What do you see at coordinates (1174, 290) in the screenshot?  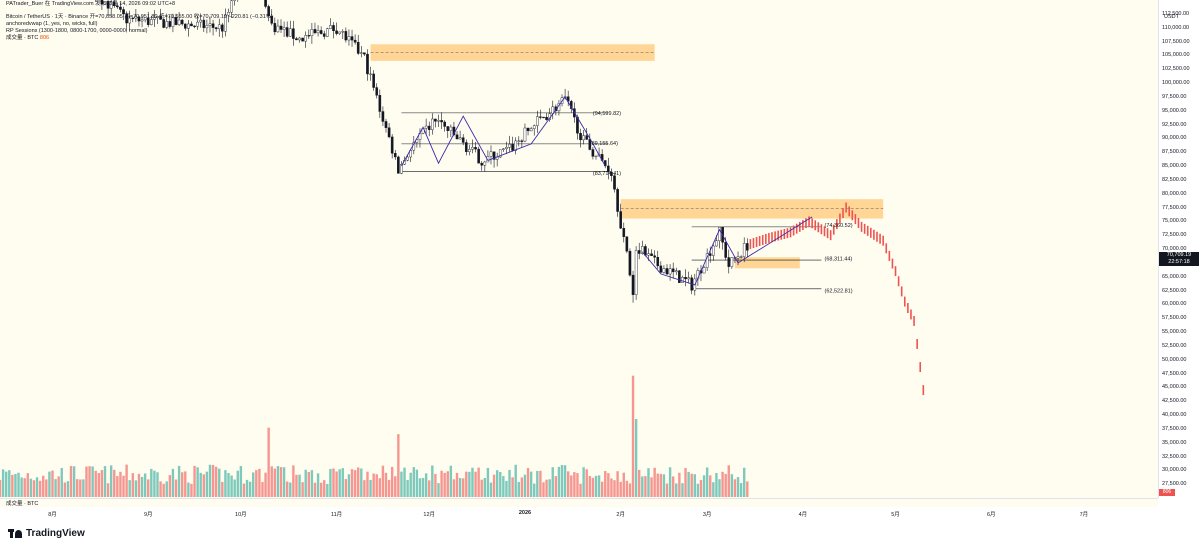 I see `price-tick: 62,500.00` at bounding box center [1174, 290].